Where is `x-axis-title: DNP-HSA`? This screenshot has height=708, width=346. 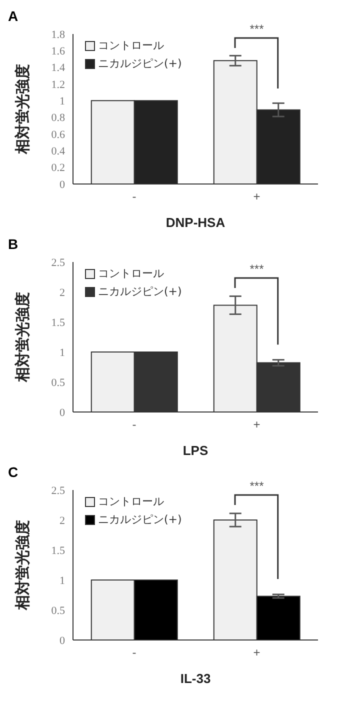
x-axis-title: DNP-HSA is located at coordinates (196, 222).